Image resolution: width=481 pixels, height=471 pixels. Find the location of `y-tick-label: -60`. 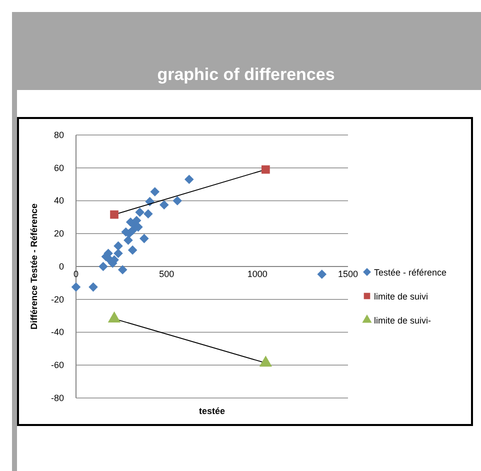

y-tick-label: -60 is located at coordinates (57, 365).